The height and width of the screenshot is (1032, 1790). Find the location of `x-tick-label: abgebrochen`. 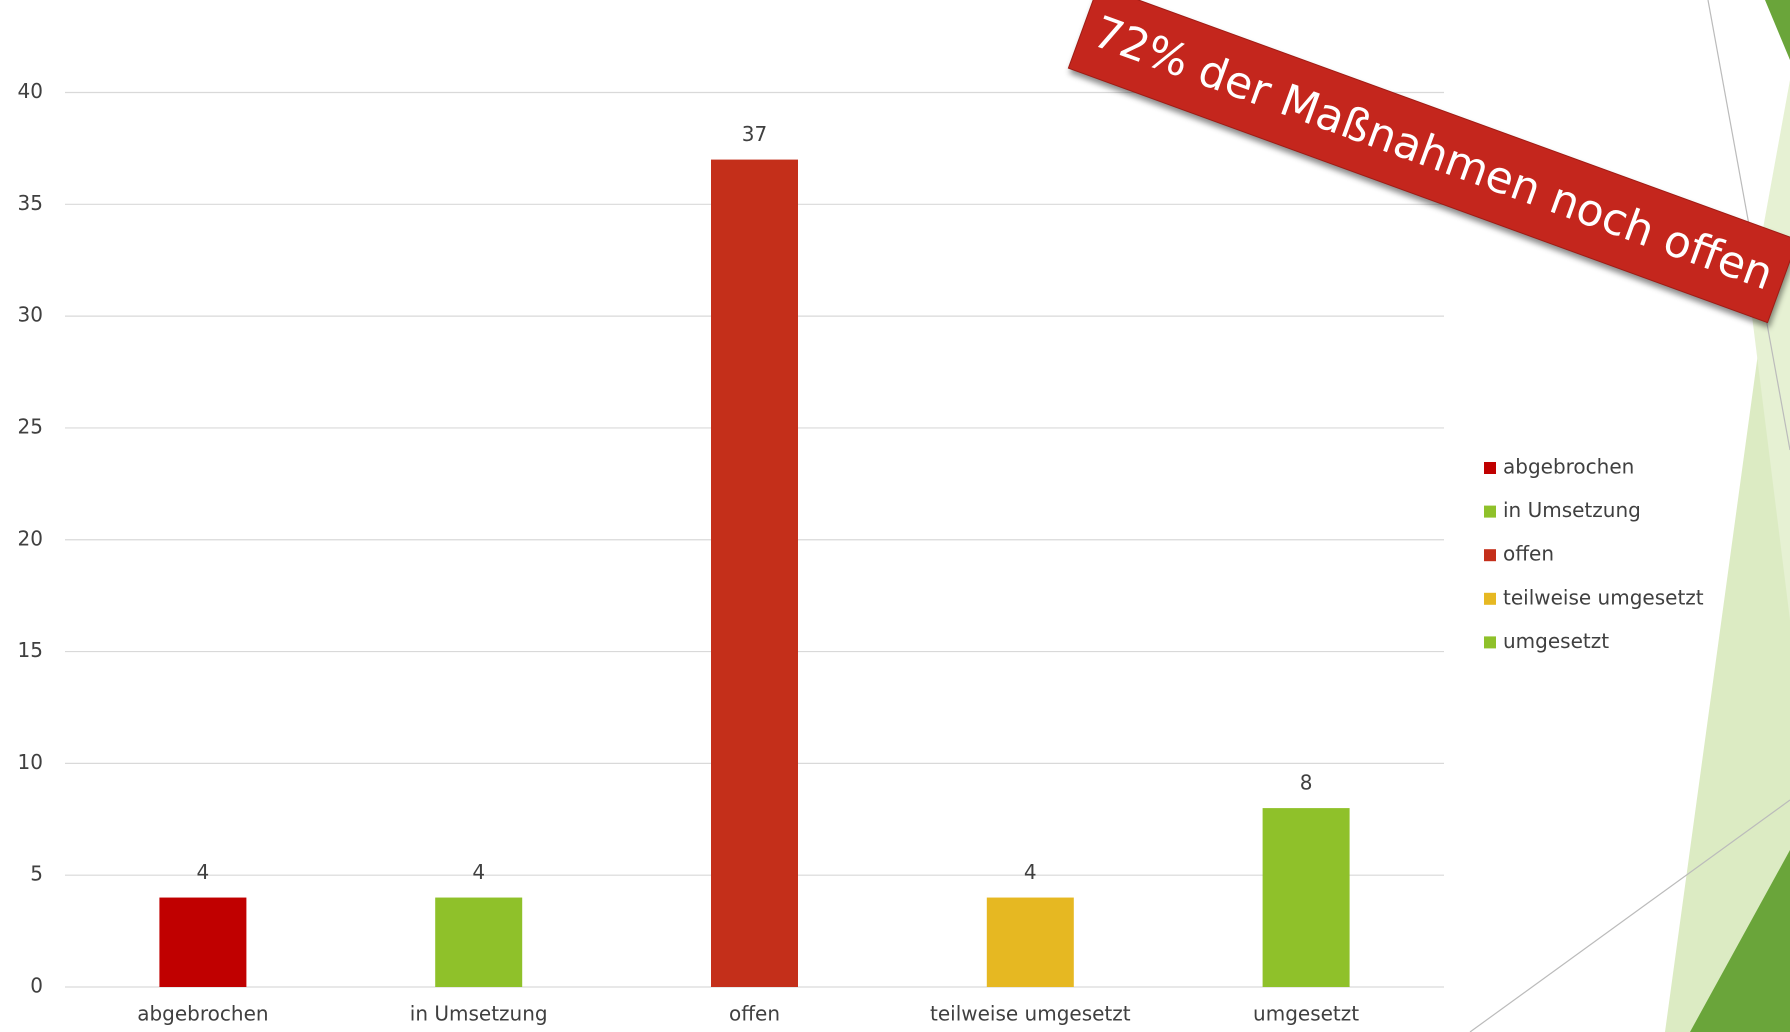

x-tick-label: abgebrochen is located at coordinates (202, 1014).